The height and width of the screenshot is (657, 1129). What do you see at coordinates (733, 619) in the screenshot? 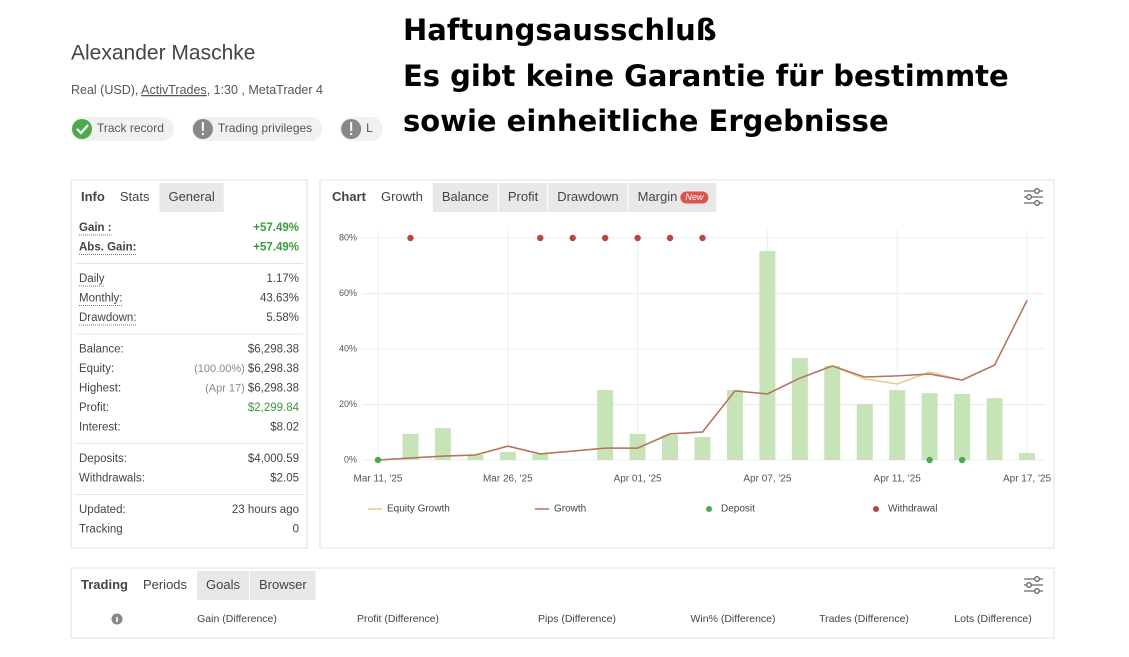
I see `column-header: Win% (Difference)` at bounding box center [733, 619].